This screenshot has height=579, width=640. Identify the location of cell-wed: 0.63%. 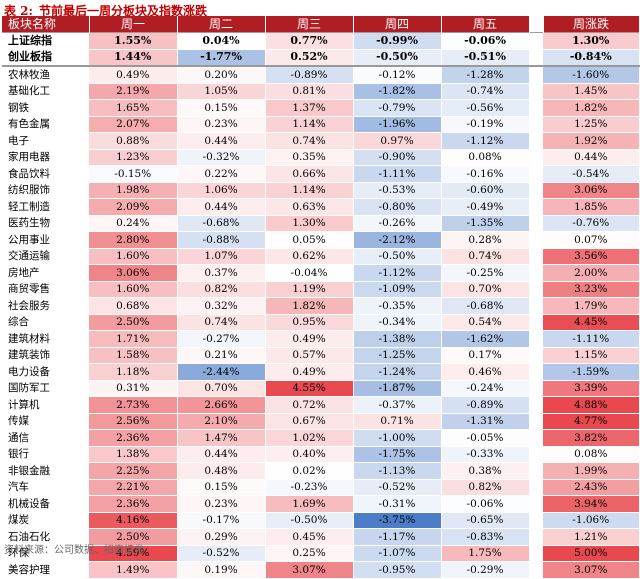
(309, 207).